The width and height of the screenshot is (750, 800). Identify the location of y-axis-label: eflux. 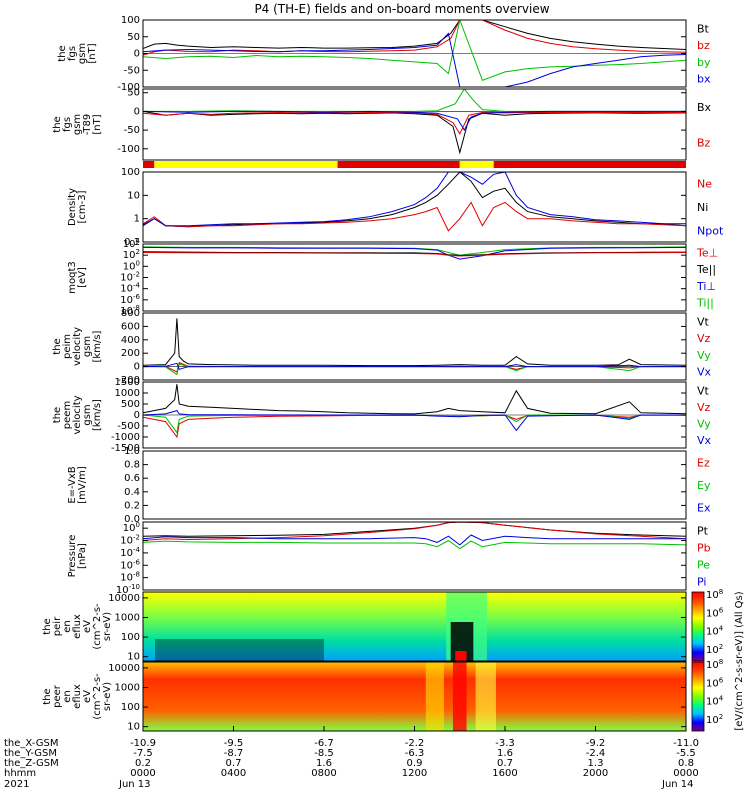
(77, 626).